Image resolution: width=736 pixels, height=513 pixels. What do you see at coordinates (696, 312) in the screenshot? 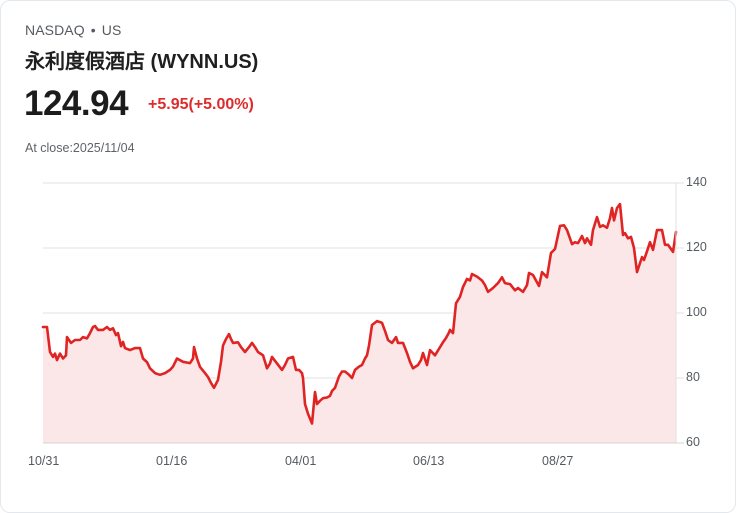
I see `y-tick-label: 100` at bounding box center [696, 312].